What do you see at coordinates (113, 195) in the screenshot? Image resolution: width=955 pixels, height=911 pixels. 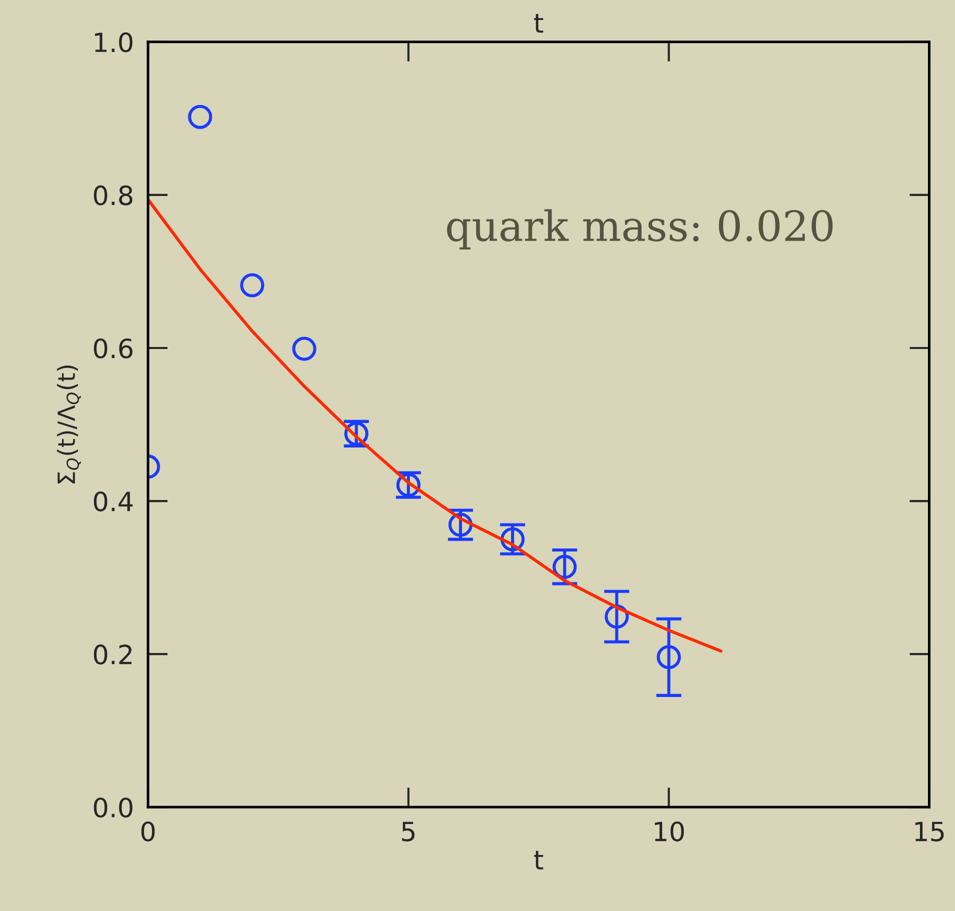 I see `y-tick-label: 0.8` at bounding box center [113, 195].